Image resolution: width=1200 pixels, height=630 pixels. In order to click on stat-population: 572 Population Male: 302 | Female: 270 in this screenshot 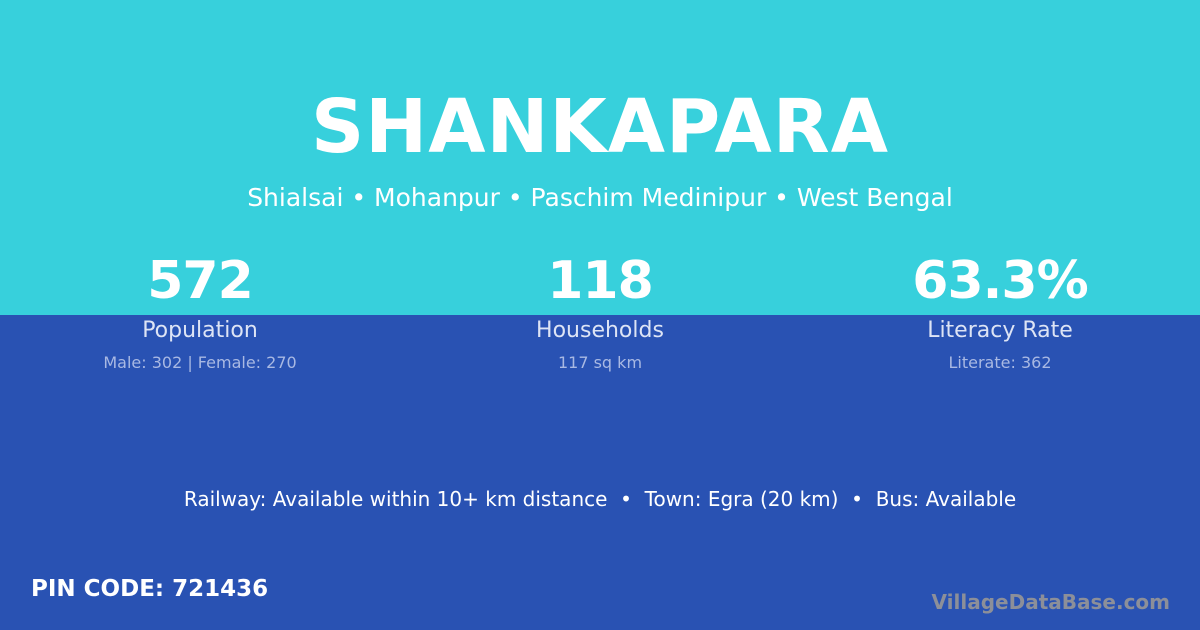, I will do `click(200, 311)`.